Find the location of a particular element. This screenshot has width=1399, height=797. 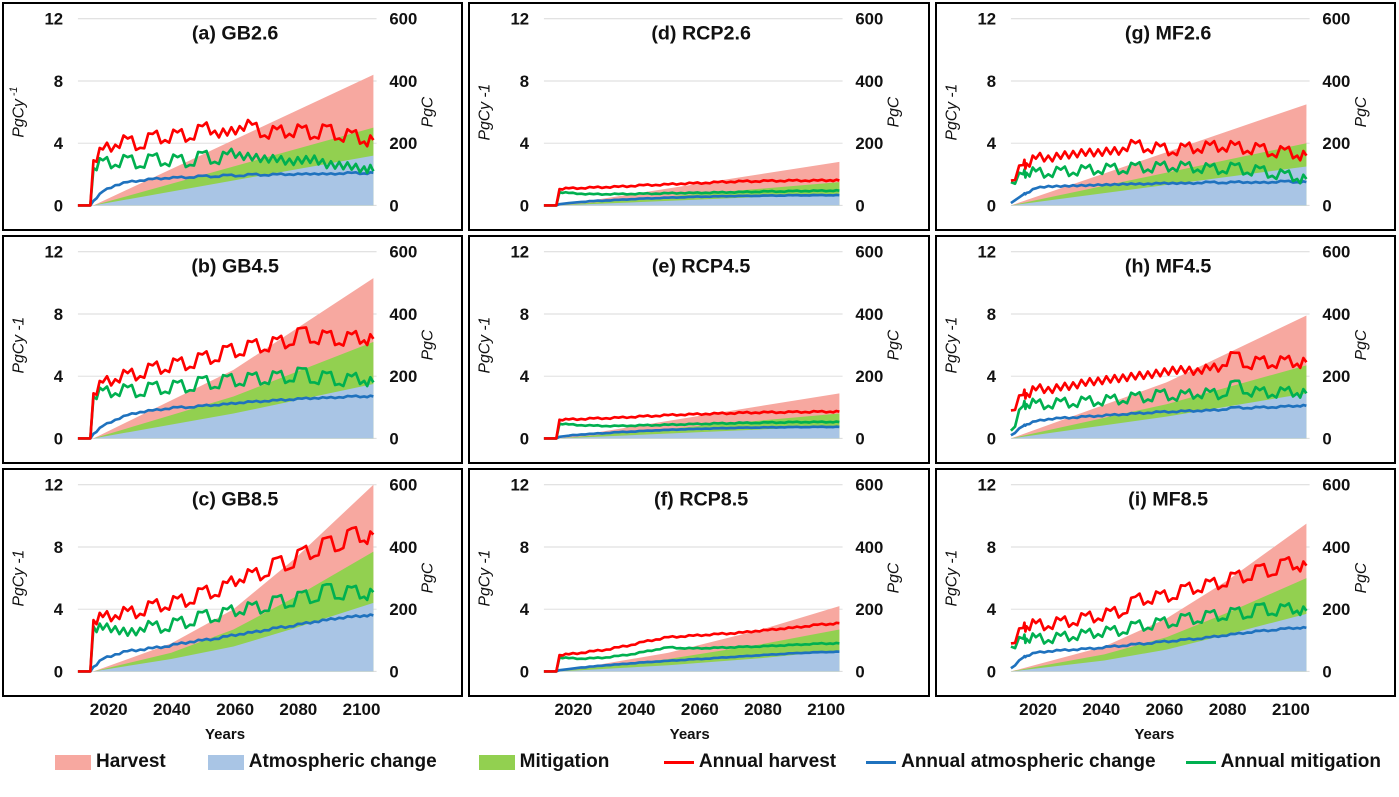

chart-h-svg: 0 4 8 12 0 200 400 600 (h) MF4.5 PgCy -1 PgC is located at coordinates (1156, 346).